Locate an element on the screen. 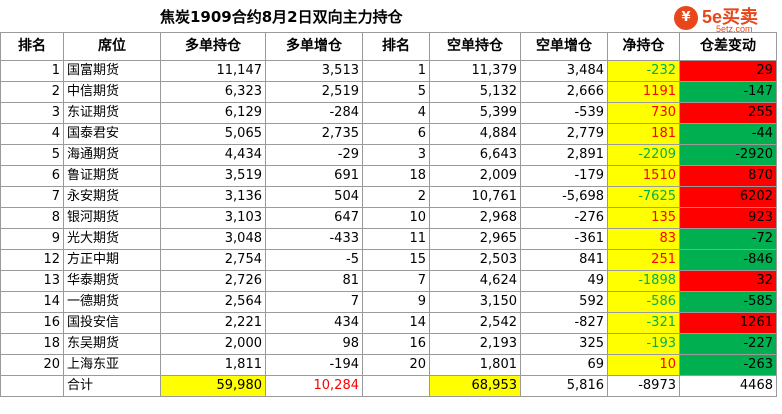 This screenshot has height=414, width=782. table-cell: -147 is located at coordinates (728, 92).